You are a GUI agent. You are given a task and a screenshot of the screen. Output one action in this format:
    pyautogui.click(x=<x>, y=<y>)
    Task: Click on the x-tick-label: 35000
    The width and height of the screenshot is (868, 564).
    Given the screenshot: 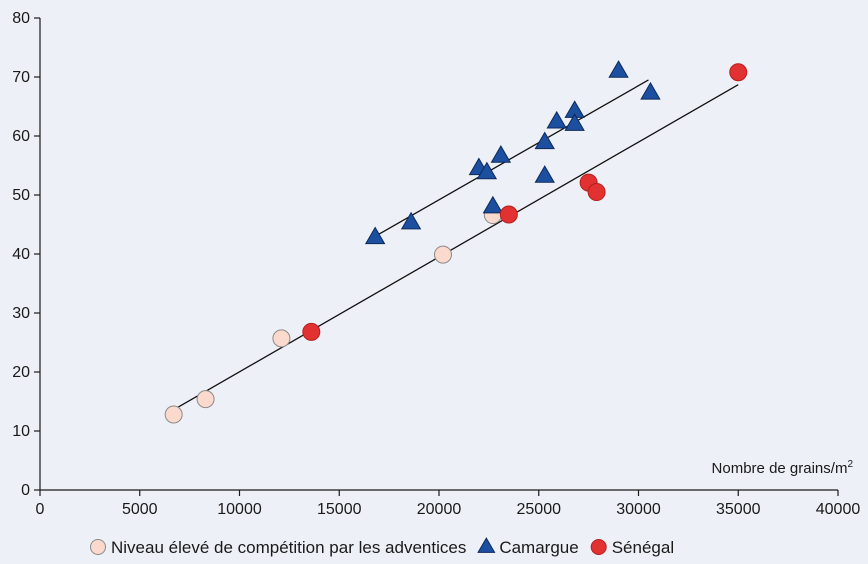 What is the action you would take?
    pyautogui.click(x=738, y=509)
    